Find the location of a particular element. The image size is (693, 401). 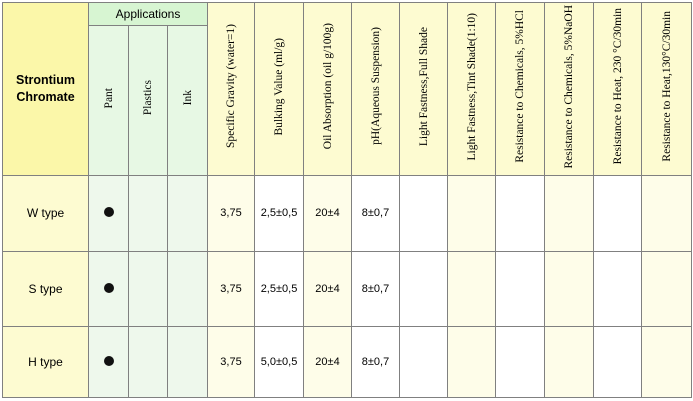

col-header-light-fastness-tint: Light Fastness,Tint Shade(1:10) is located at coordinates (471, 89).